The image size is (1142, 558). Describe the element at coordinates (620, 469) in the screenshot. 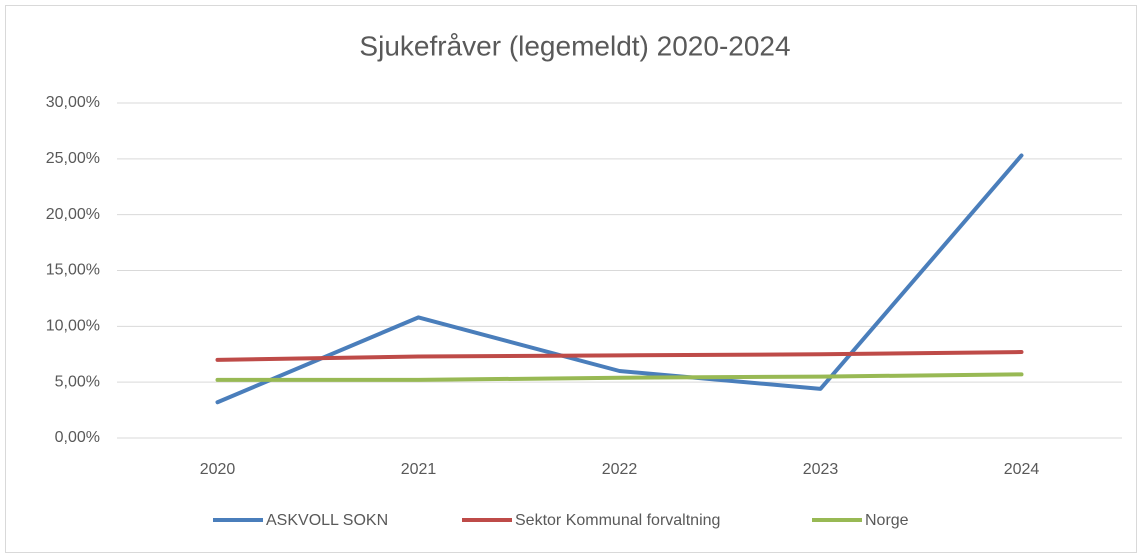

I see `x-tick-label: 2022` at that location.